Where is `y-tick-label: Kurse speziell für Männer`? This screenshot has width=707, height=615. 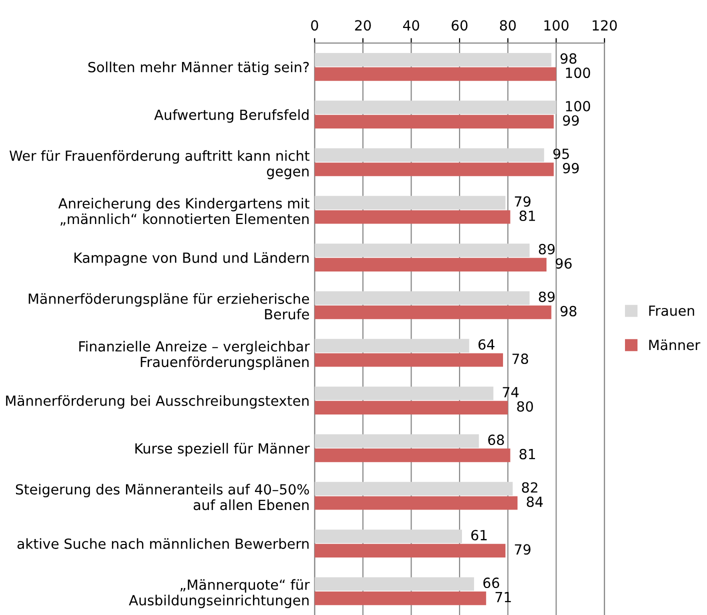
y-tick-label: Kurse speziell für Männer is located at coordinates (222, 449).